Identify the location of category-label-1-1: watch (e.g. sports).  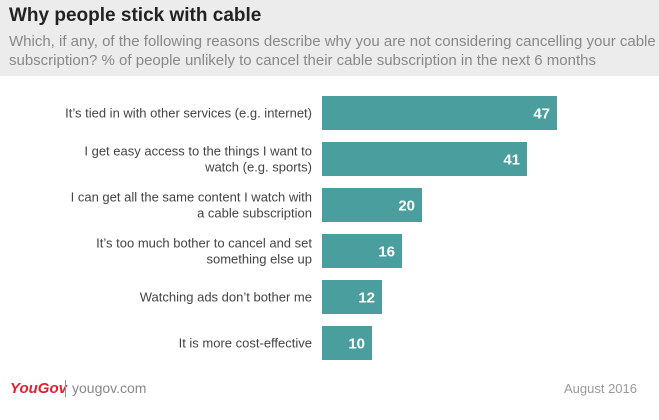
(258, 167).